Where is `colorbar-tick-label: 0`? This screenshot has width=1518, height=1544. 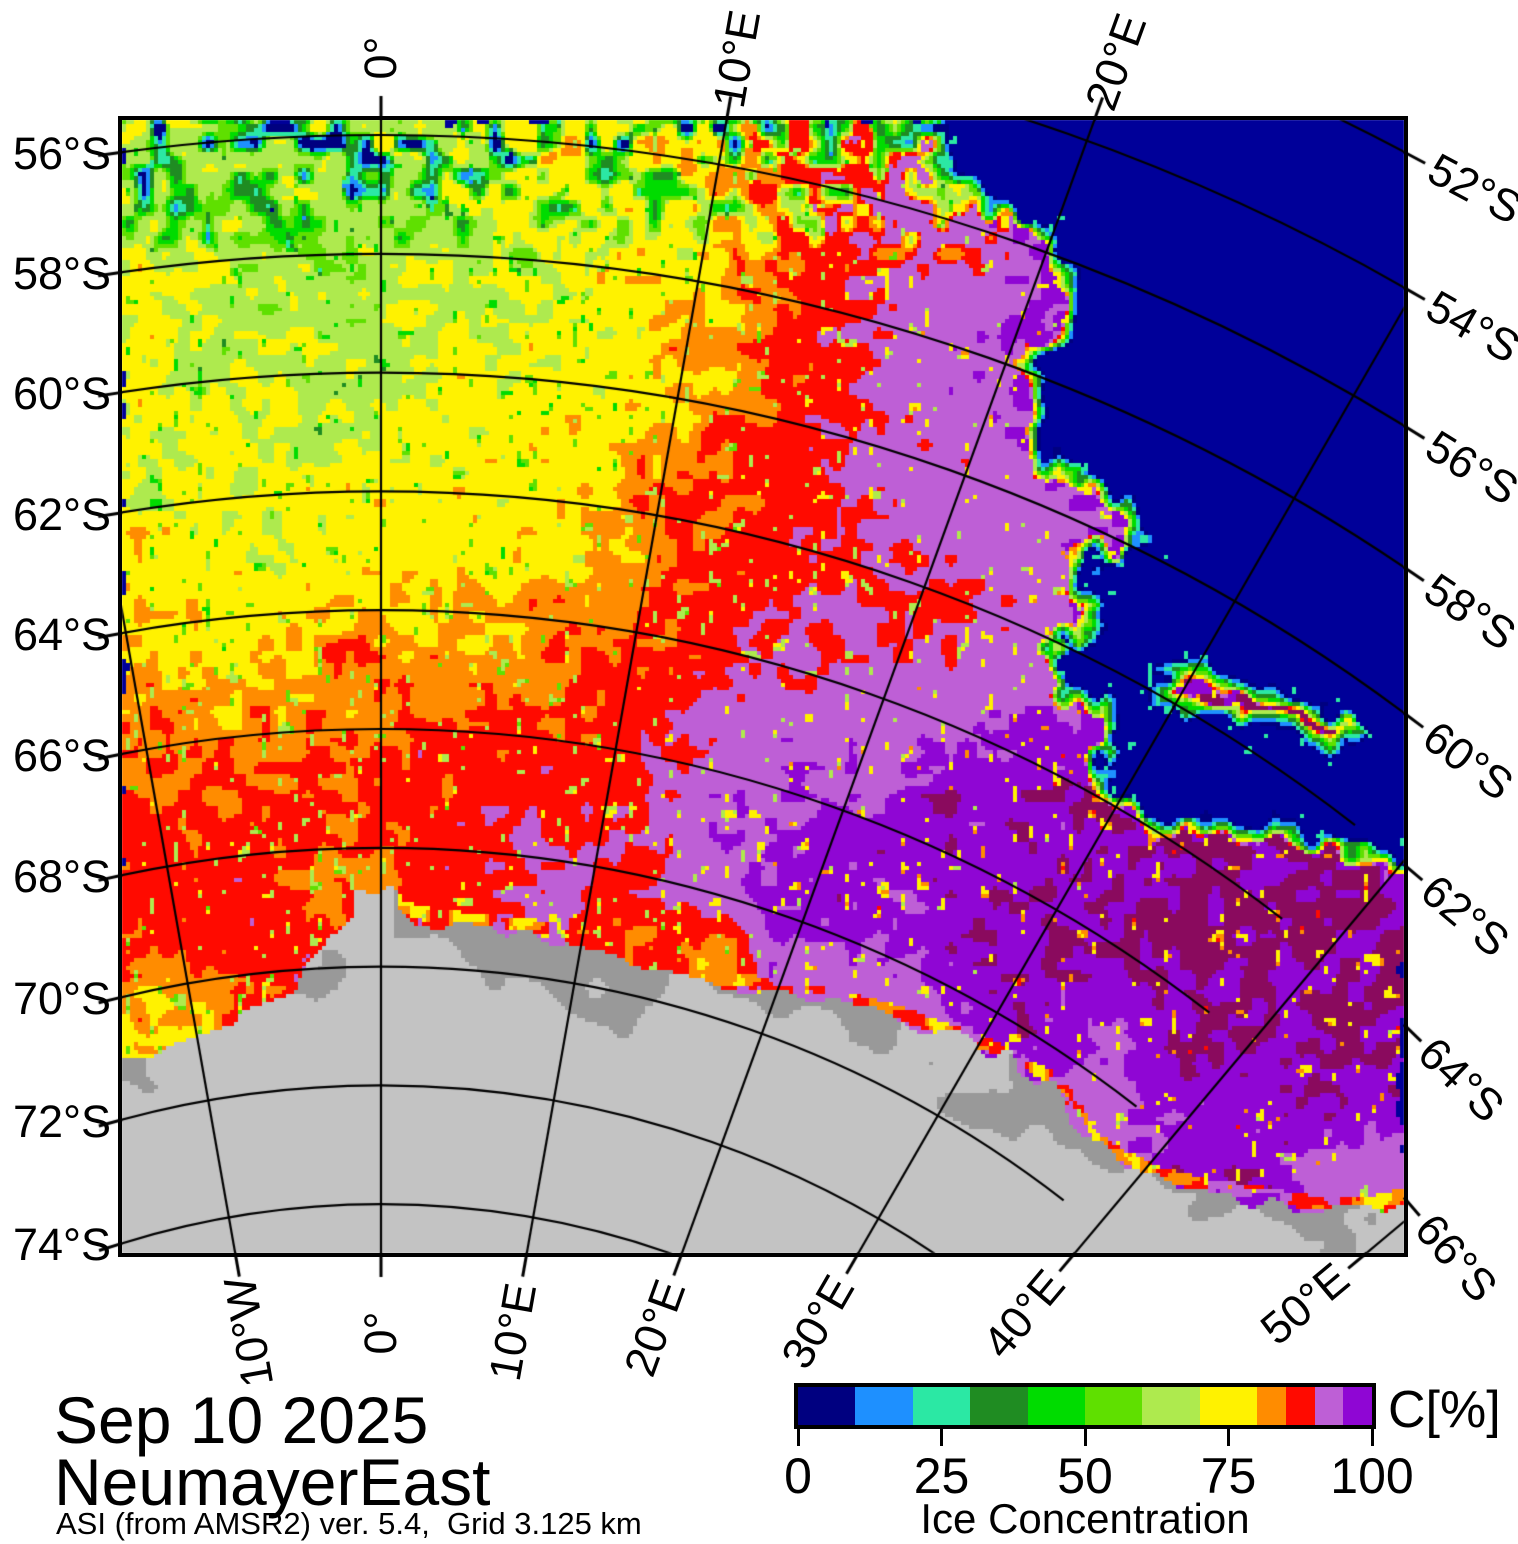
colorbar-tick-label: 0 is located at coordinates (798, 1476).